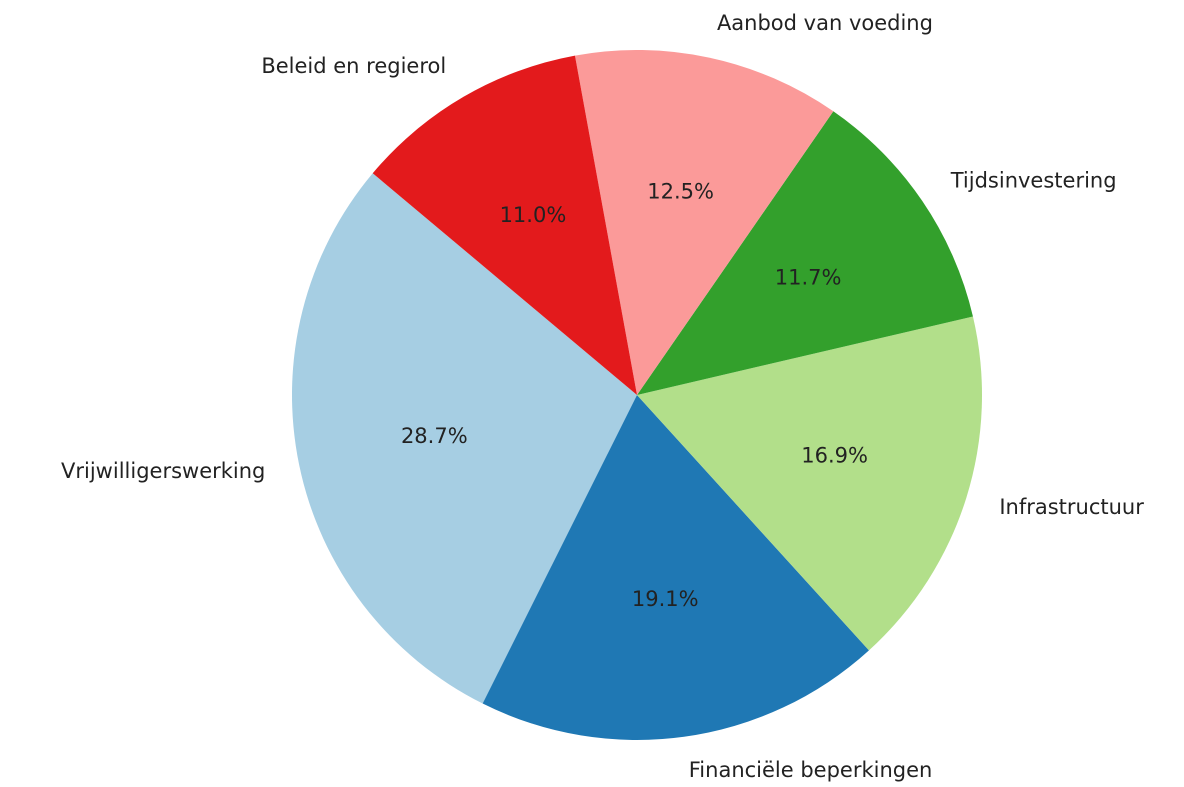  I want to click on value-label: 16.9%, so click(834, 456).